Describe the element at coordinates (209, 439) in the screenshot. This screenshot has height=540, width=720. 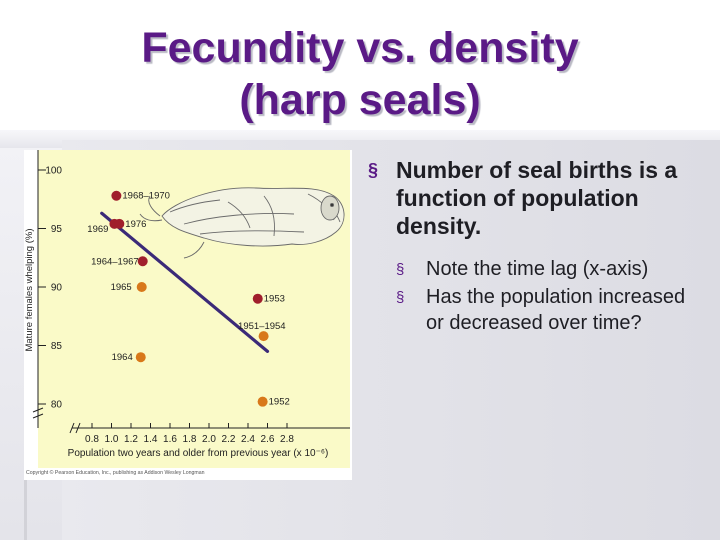
I see `x-tick-label: 2.0` at that location.